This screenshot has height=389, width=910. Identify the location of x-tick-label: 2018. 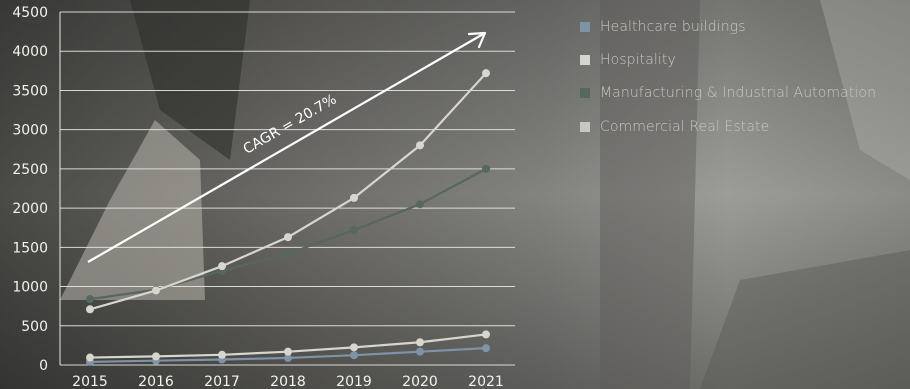
(288, 381).